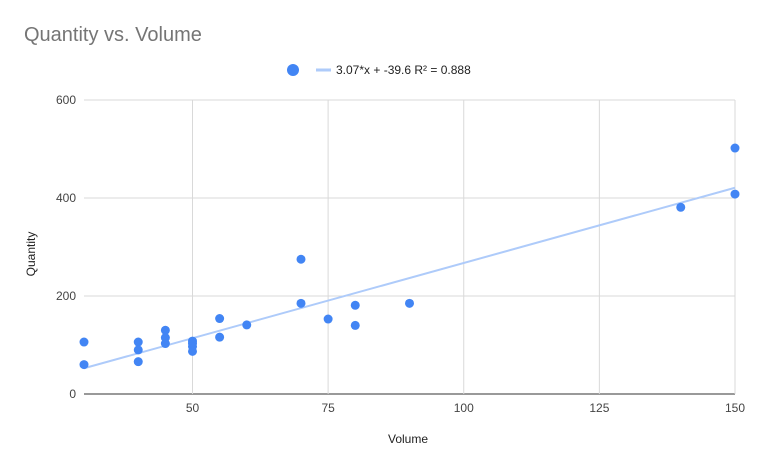 Image resolution: width=759 pixels, height=470 pixels. Describe the element at coordinates (293, 70) in the screenshot. I see `legend-series-marker` at that location.